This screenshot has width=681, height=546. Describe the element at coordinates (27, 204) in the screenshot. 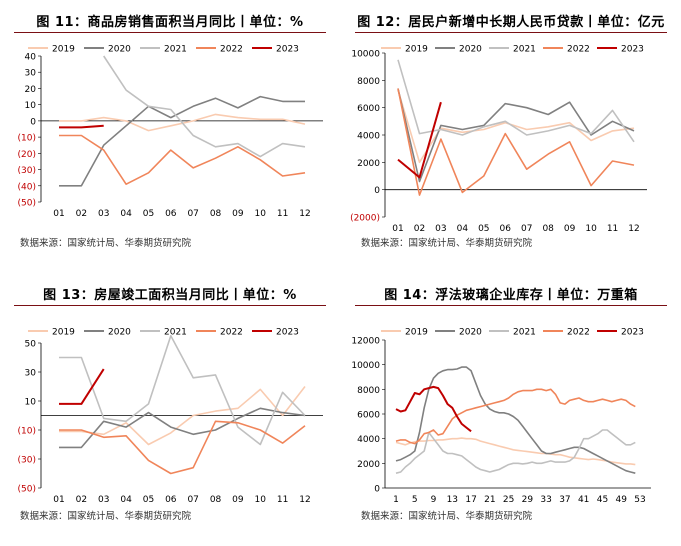

I see `y-tick-label: (50)` at that location.